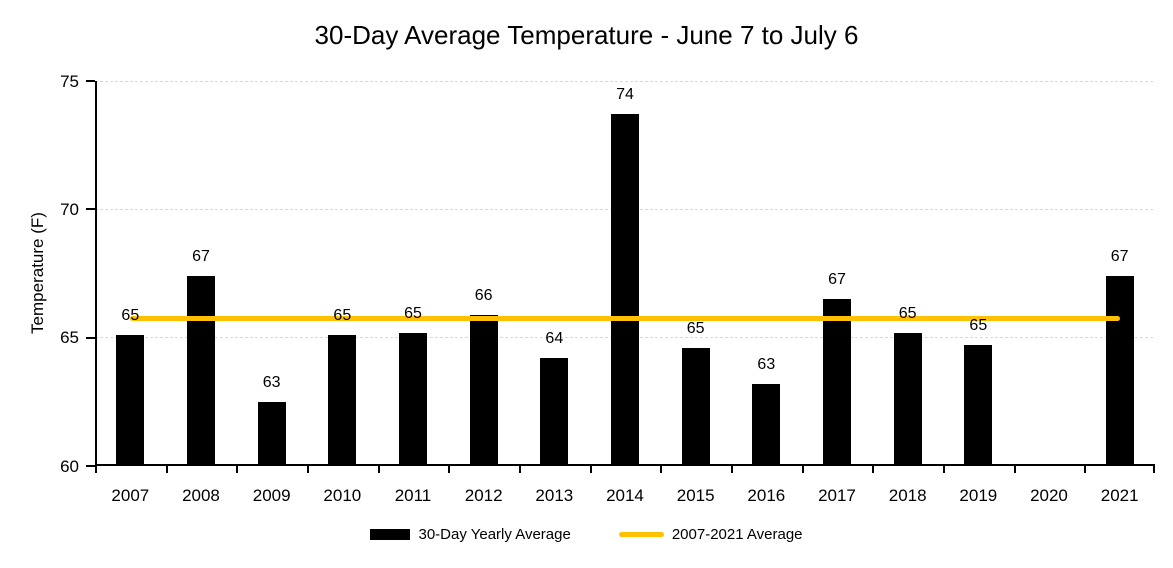 Image resolution: width=1173 pixels, height=568 pixels. What do you see at coordinates (695, 328) in the screenshot?
I see `bar-value-label-2015: 65` at bounding box center [695, 328].